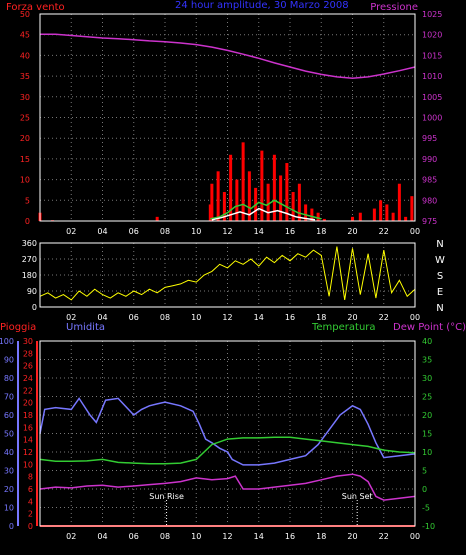  I want to click on wind-y-tick: 35, so click(25, 76).